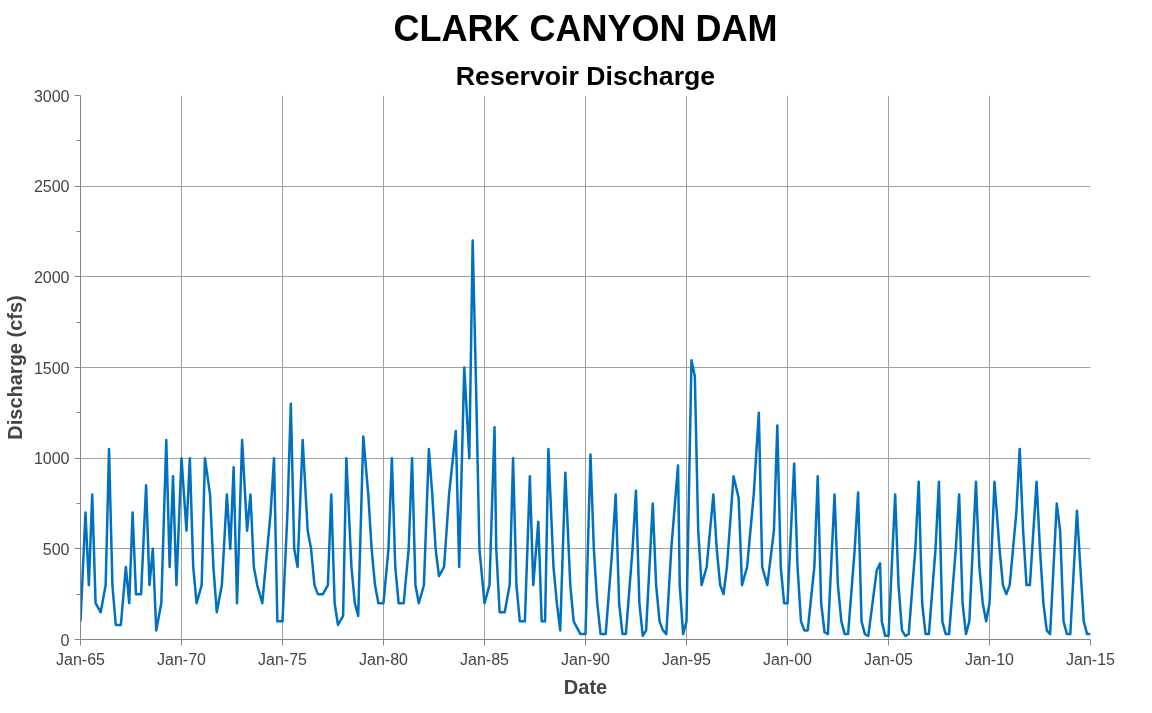  I want to click on x-axis-title: Date, so click(585, 686).